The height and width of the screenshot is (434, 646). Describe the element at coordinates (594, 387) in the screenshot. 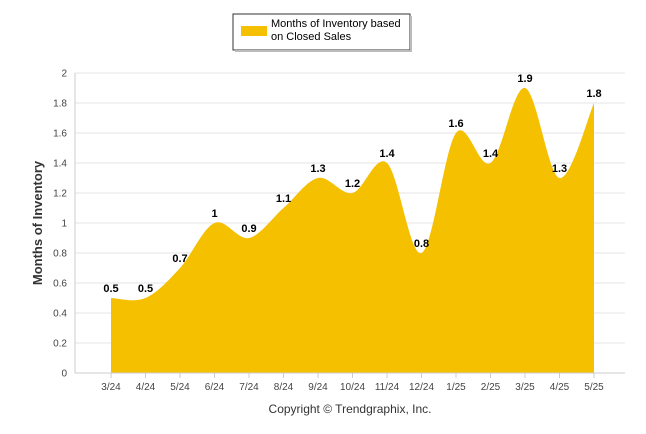

I see `x-tick-label: 5/25` at that location.